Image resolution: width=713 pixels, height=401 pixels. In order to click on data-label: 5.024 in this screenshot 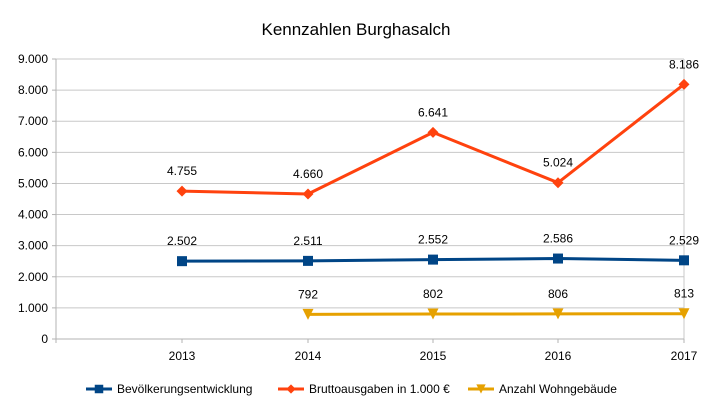, I will do `click(558, 163)`.